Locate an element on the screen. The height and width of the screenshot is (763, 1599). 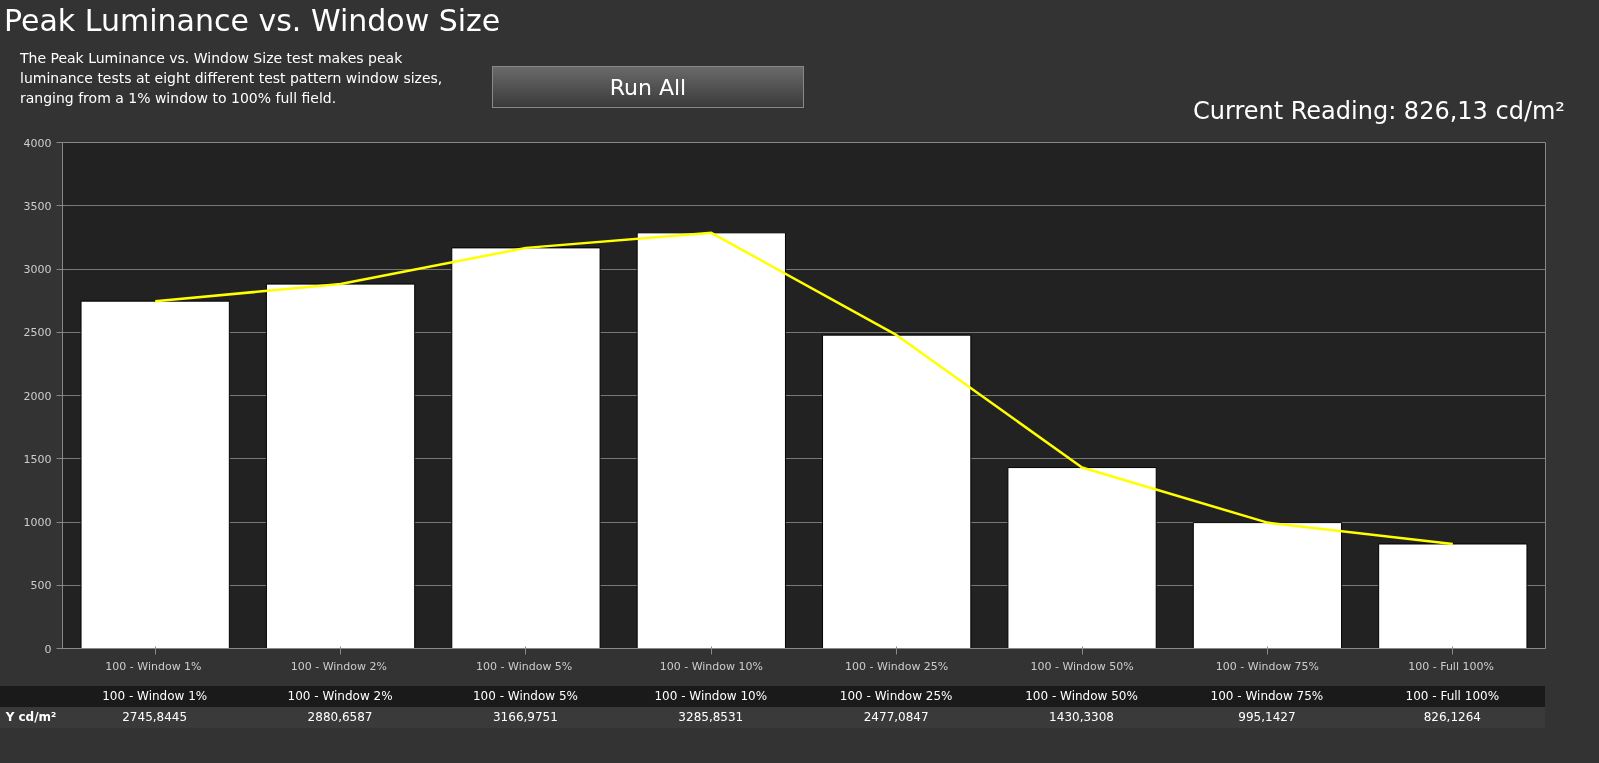
data-label: 826,1264 is located at coordinates (1452, 718).